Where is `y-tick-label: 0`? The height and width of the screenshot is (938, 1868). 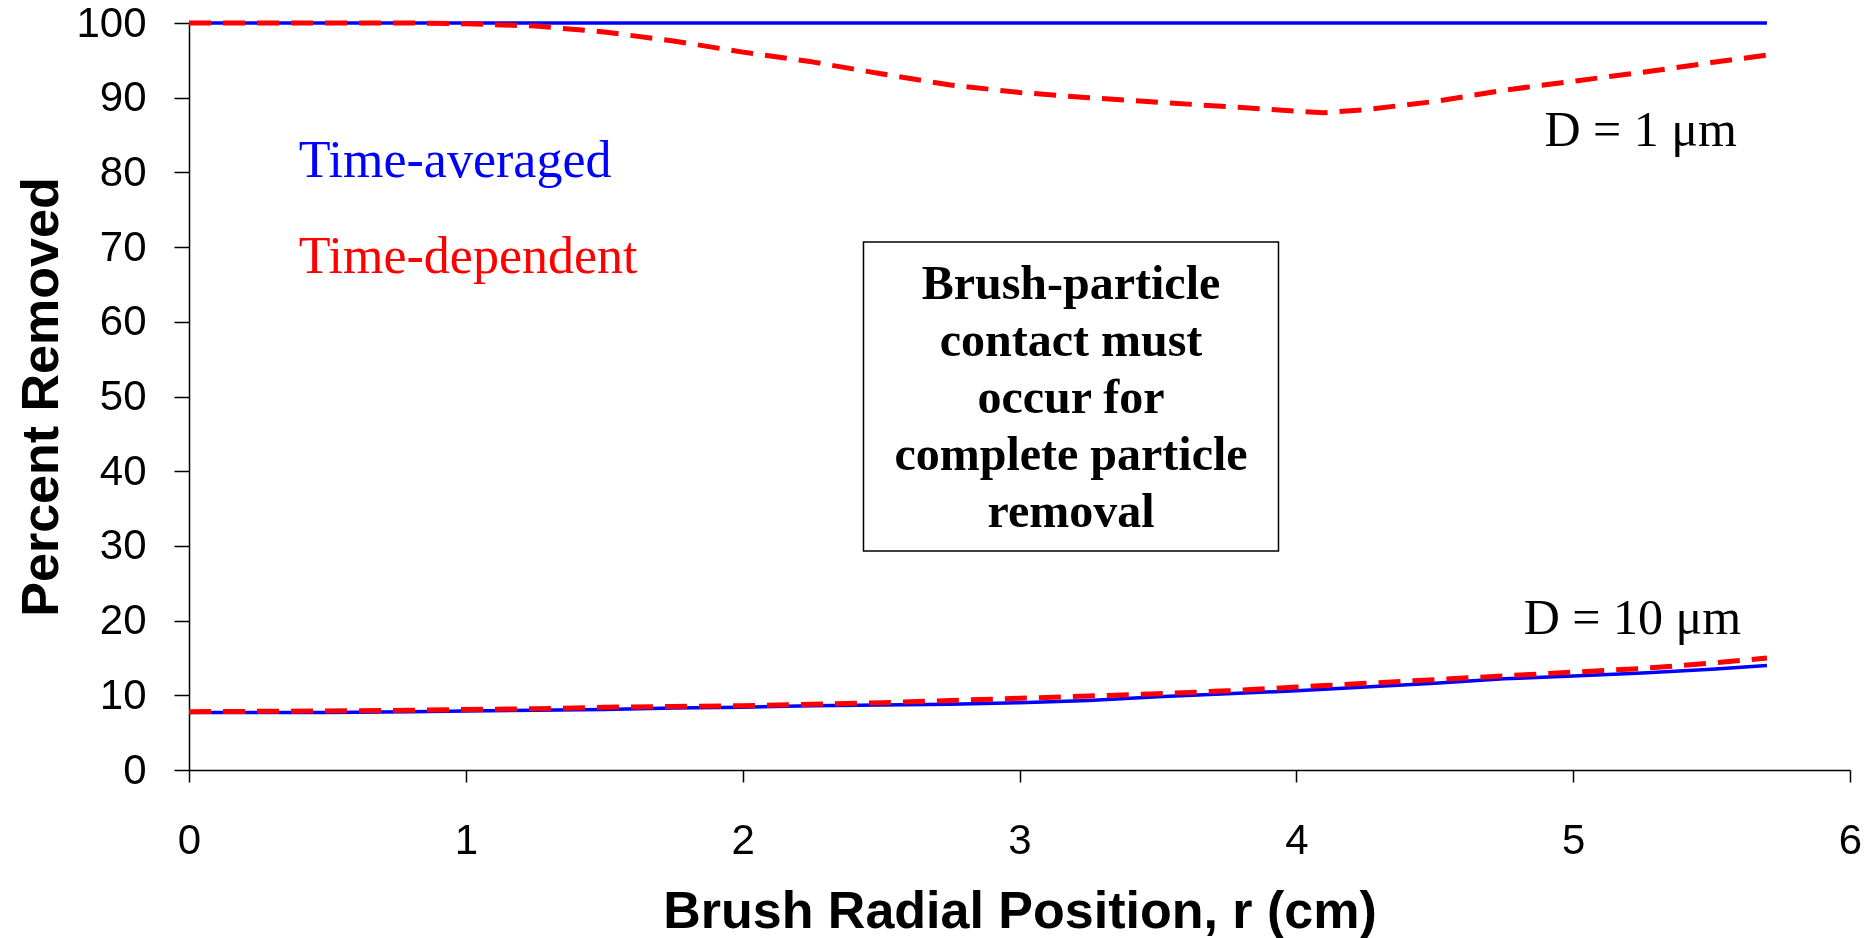
y-tick-label: 0 is located at coordinates (135, 769).